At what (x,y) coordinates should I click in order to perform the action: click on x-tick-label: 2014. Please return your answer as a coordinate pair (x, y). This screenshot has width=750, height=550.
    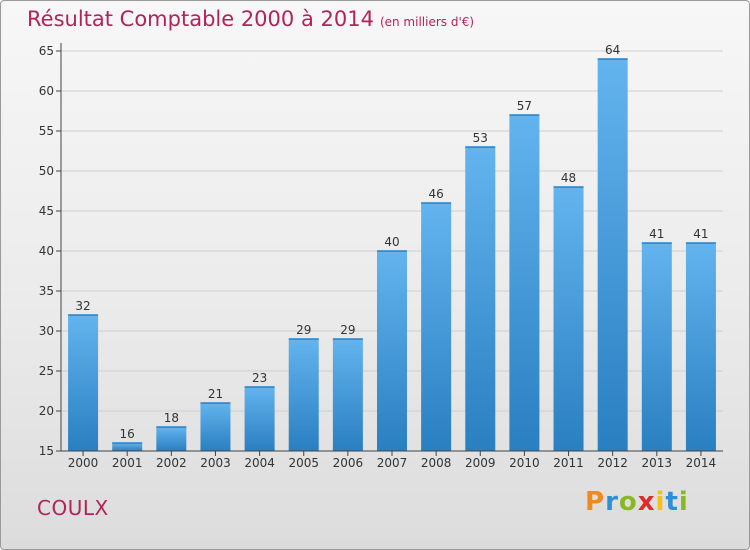
    Looking at the image, I should click on (701, 463).